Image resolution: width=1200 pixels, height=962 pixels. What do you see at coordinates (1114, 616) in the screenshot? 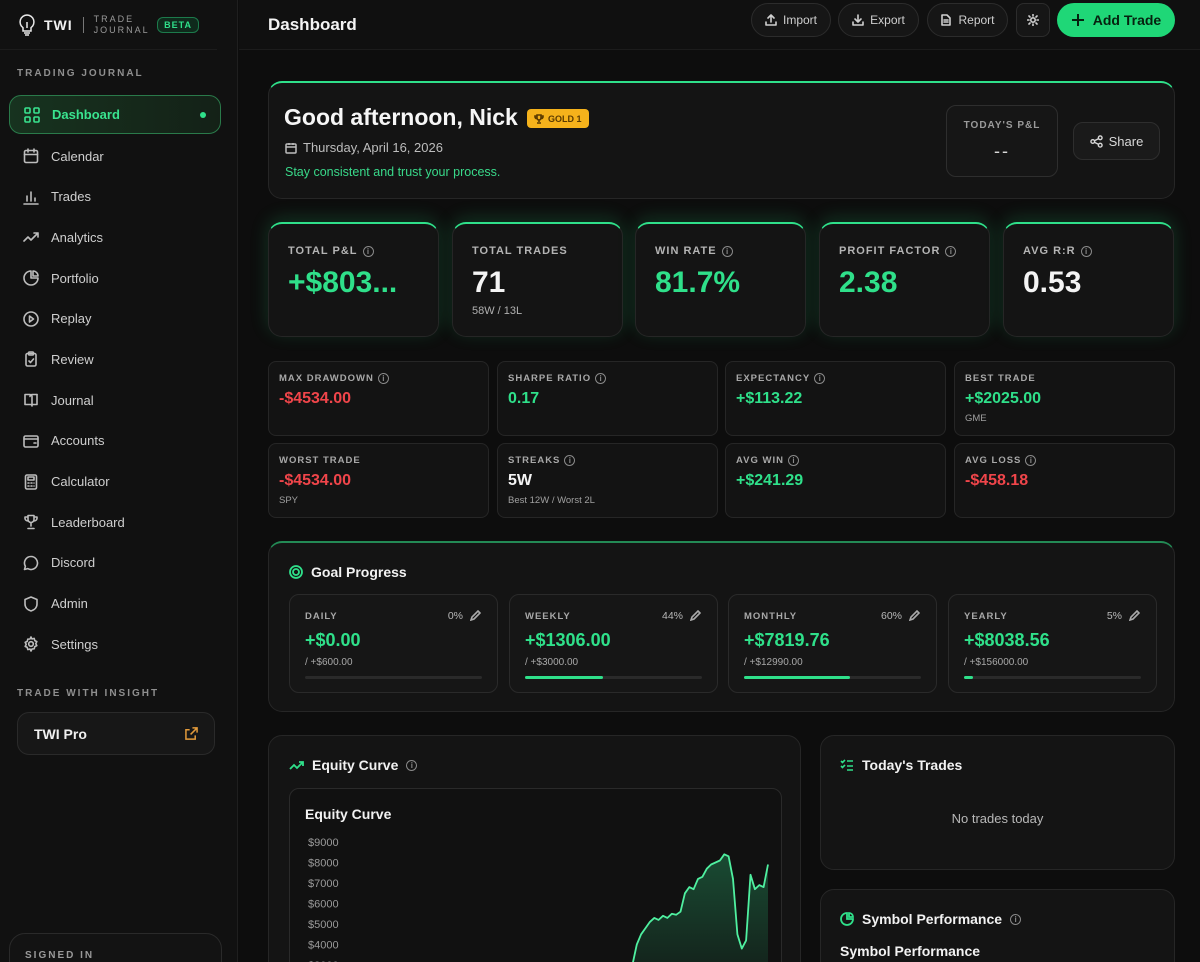
I see `goal-percent: 5%` at bounding box center [1114, 616].